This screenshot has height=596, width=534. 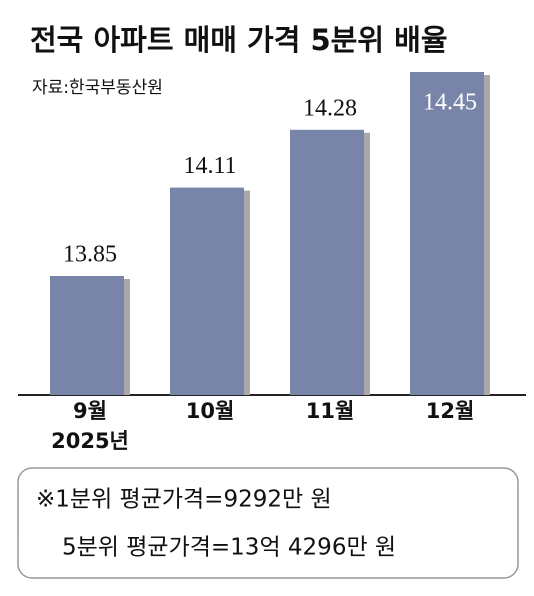 What do you see at coordinates (90, 441) in the screenshot?
I see `x-annotation: 2025년` at bounding box center [90, 441].